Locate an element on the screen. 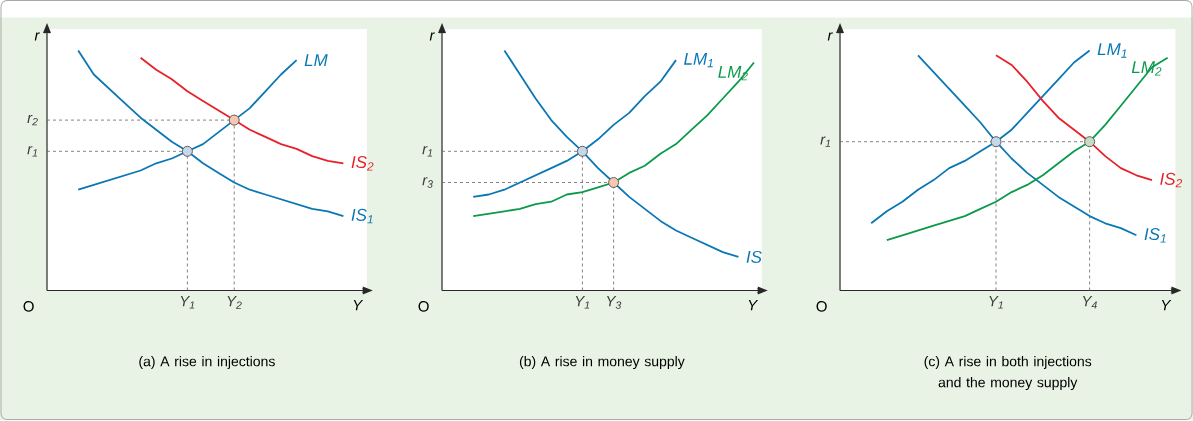 Image resolution: width=1193 pixels, height=421 pixels. series-label: LM is located at coordinates (316, 60).